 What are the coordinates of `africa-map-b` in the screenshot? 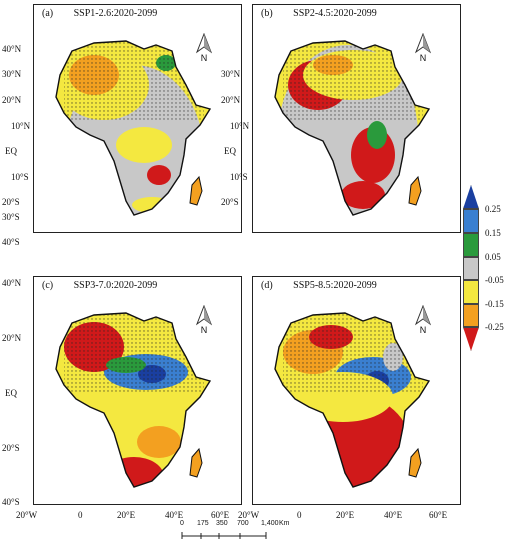 It's located at (352, 128).